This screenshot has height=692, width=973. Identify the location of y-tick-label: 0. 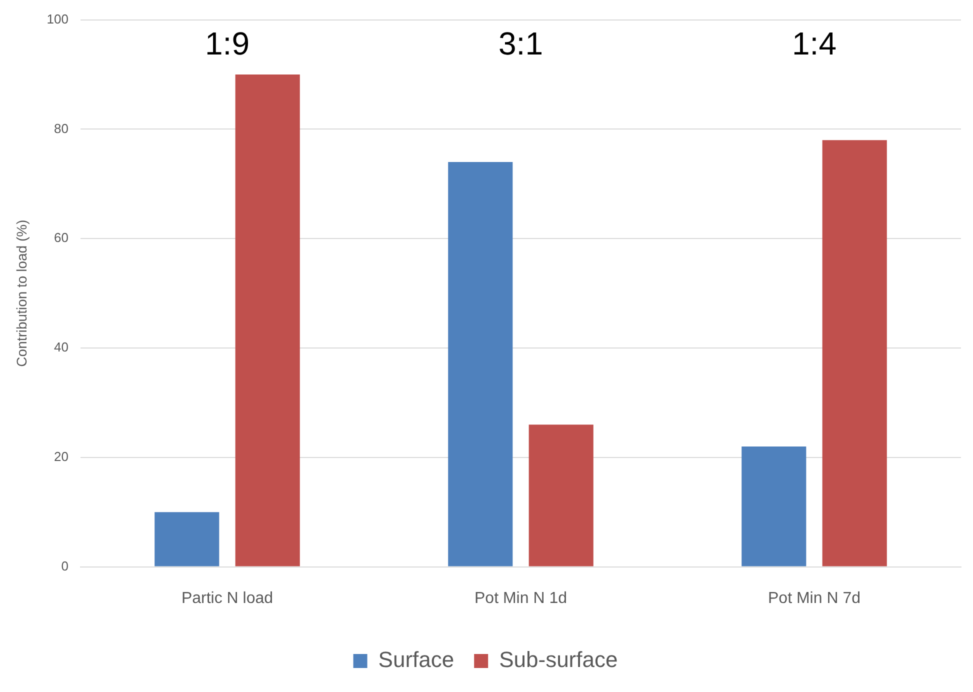
(64, 566).